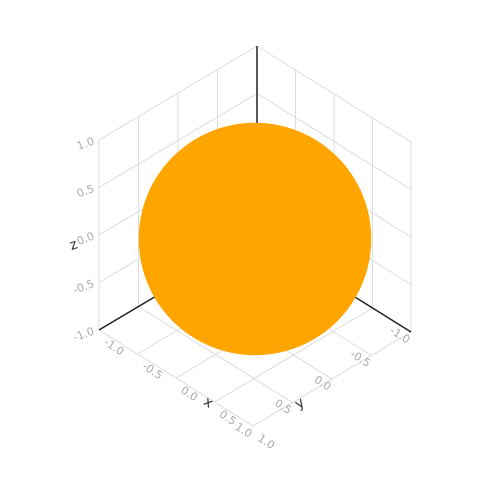 Image resolution: width=500 pixels, height=500 pixels. Describe the element at coordinates (300, 404) in the screenshot. I see `y-axis-title: y` at that location.